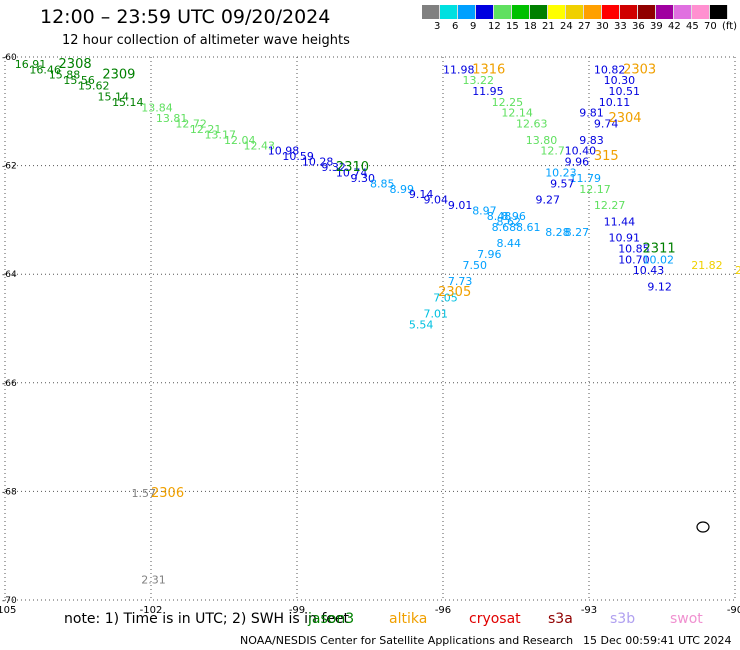  Describe the element at coordinates (436, 314) in the screenshot. I see `swh-value: 7.01` at that location.